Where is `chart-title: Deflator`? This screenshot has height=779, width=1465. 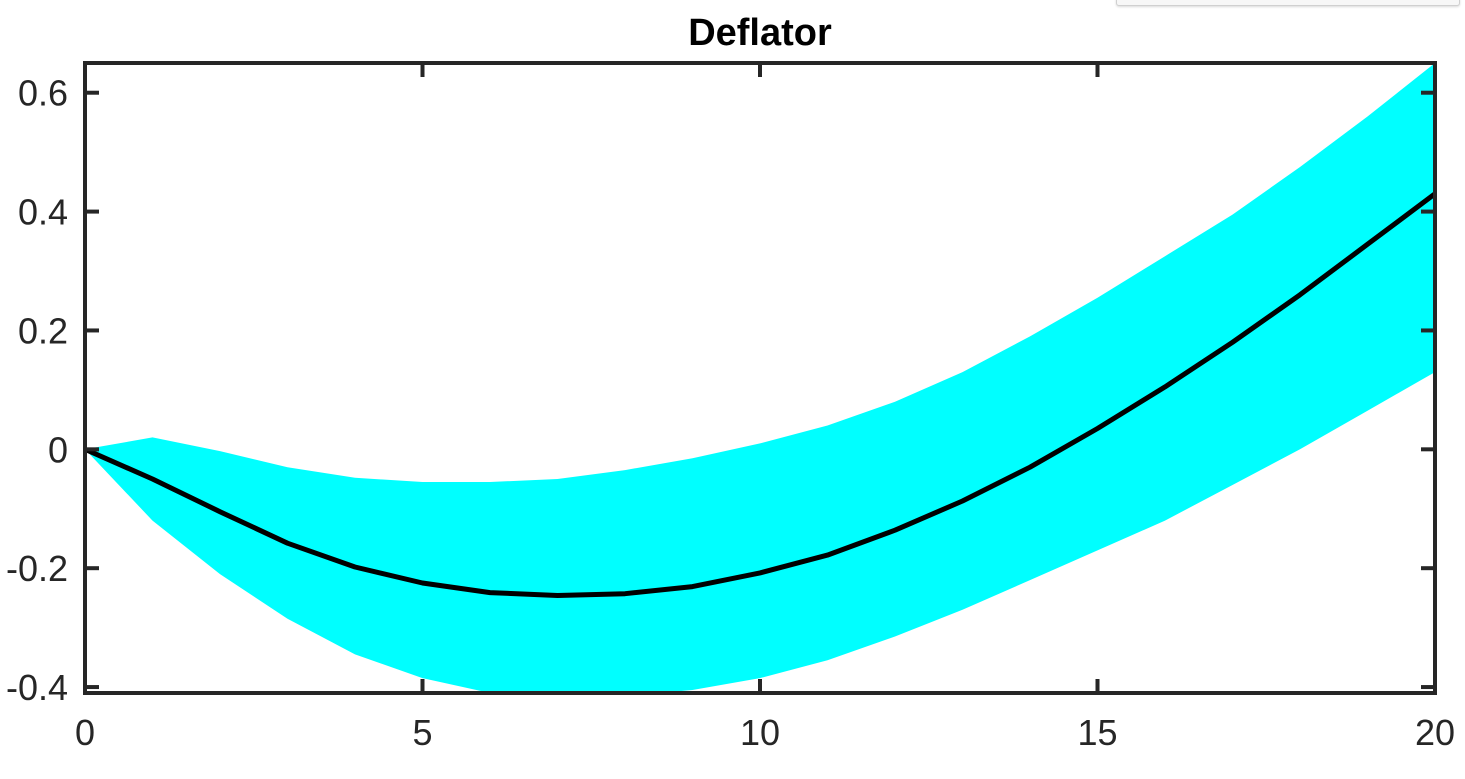 chart-title: Deflator is located at coordinates (760, 33).